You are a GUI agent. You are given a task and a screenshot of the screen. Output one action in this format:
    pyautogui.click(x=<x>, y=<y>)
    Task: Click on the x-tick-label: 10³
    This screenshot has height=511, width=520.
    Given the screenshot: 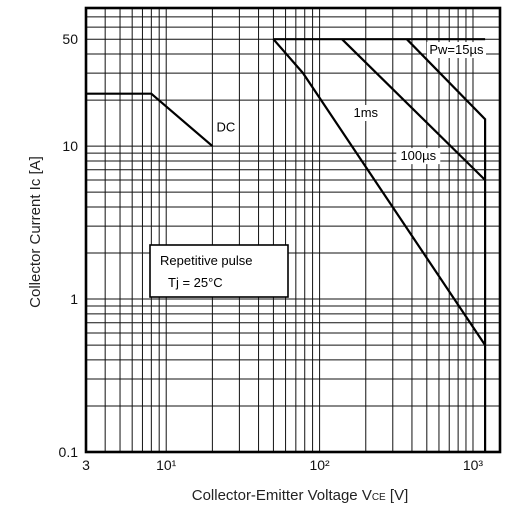 What is the action you would take?
    pyautogui.click(x=473, y=465)
    